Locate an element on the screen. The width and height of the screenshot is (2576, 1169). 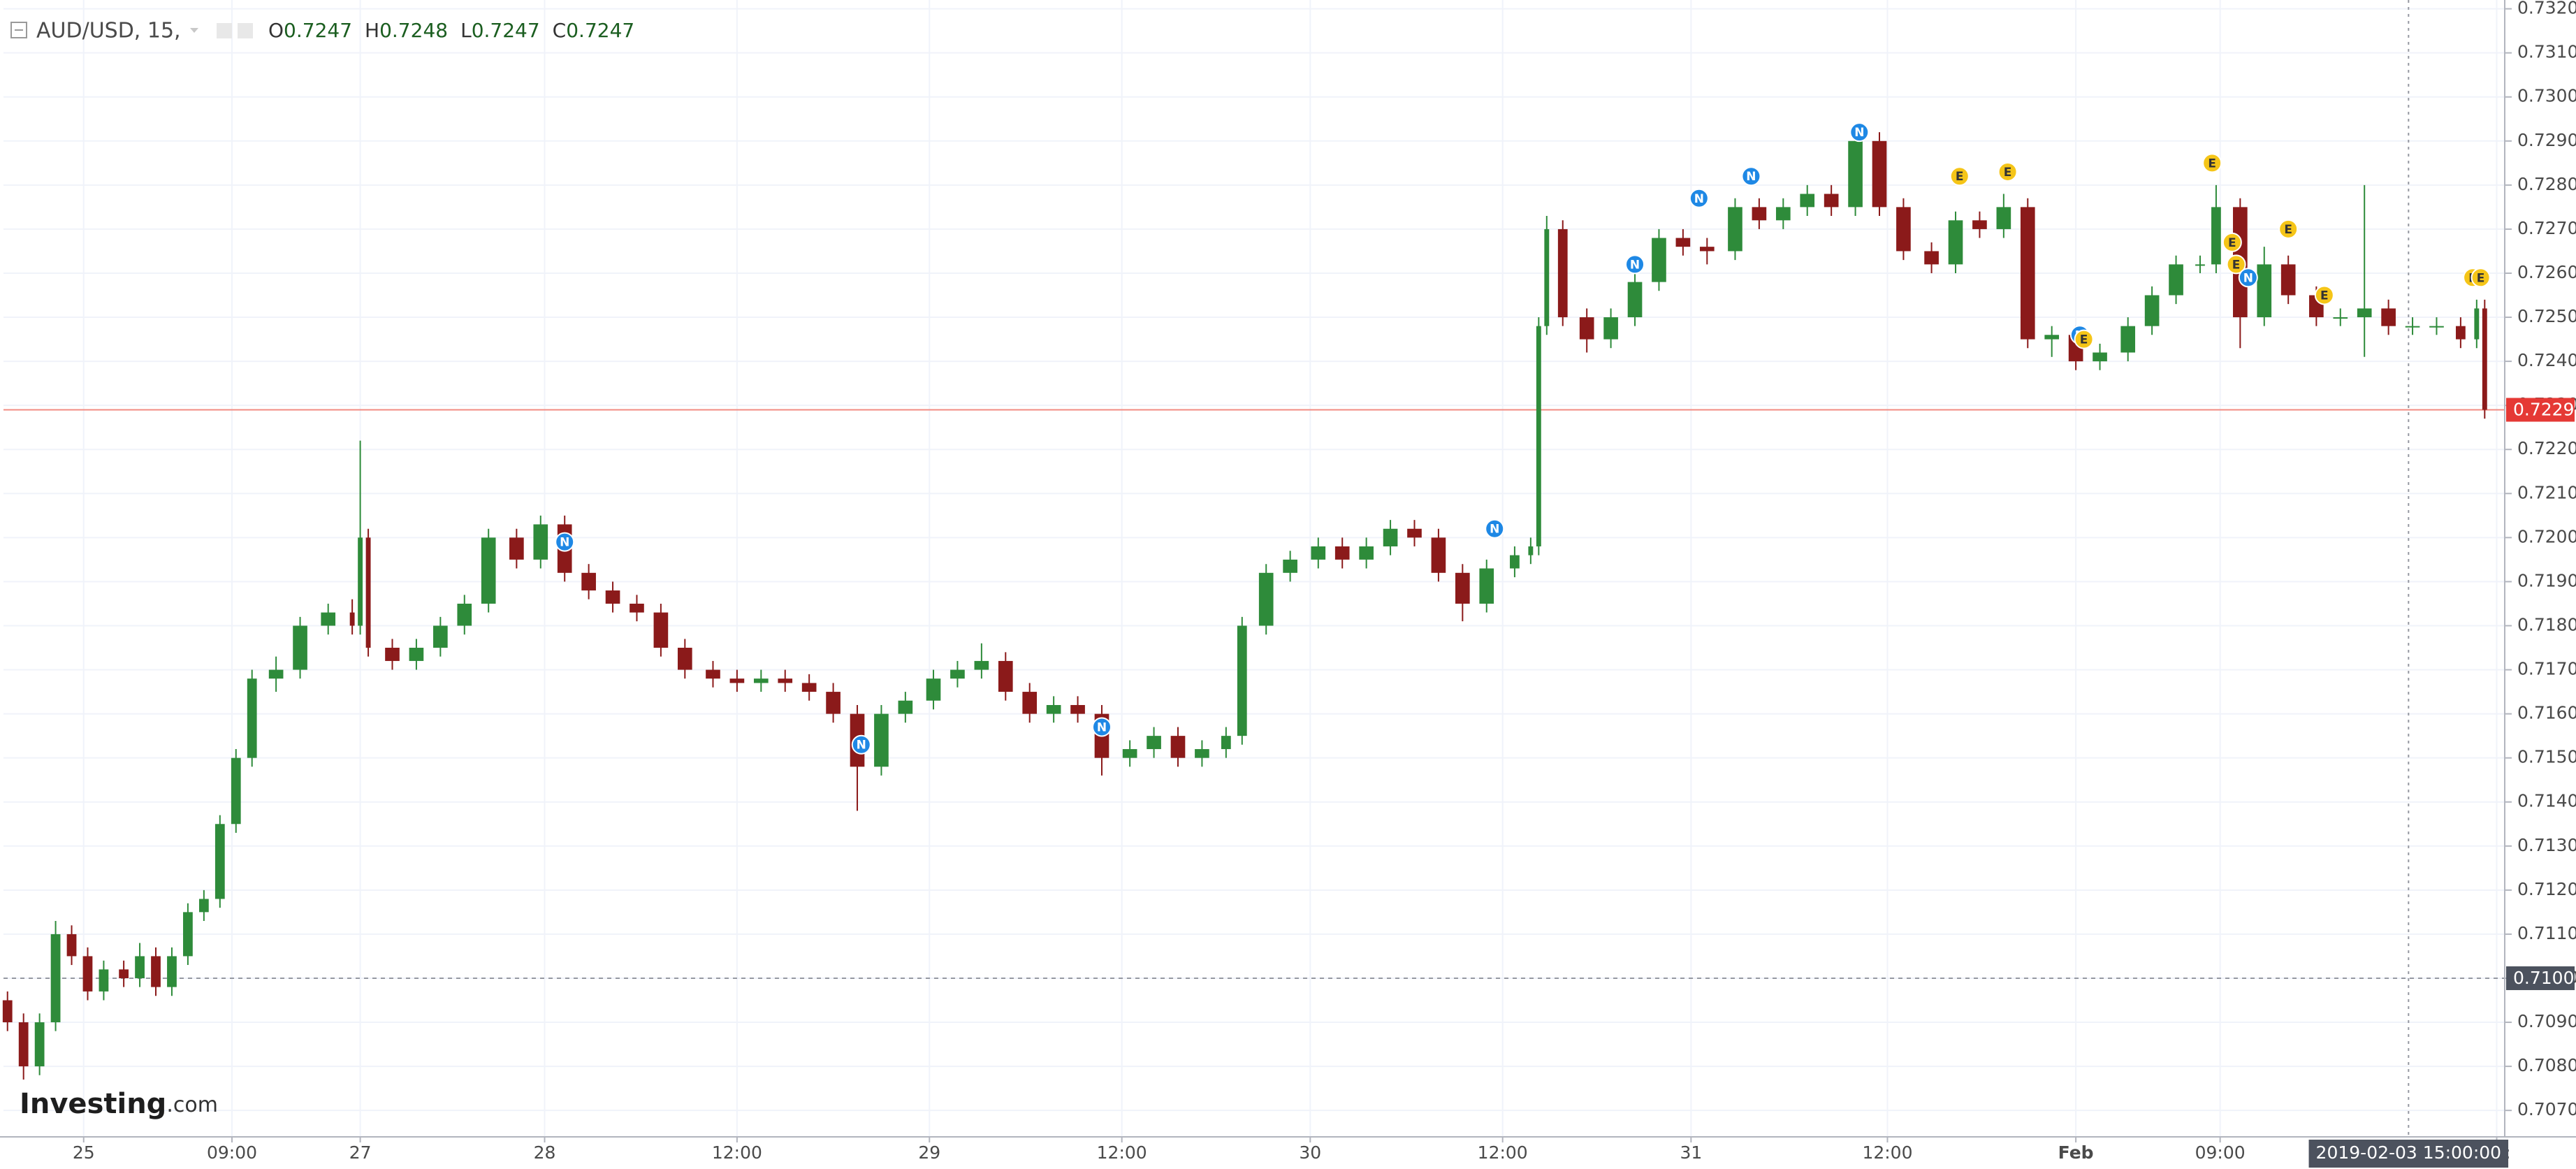
x-tick-label: 30 is located at coordinates (1310, 1152).